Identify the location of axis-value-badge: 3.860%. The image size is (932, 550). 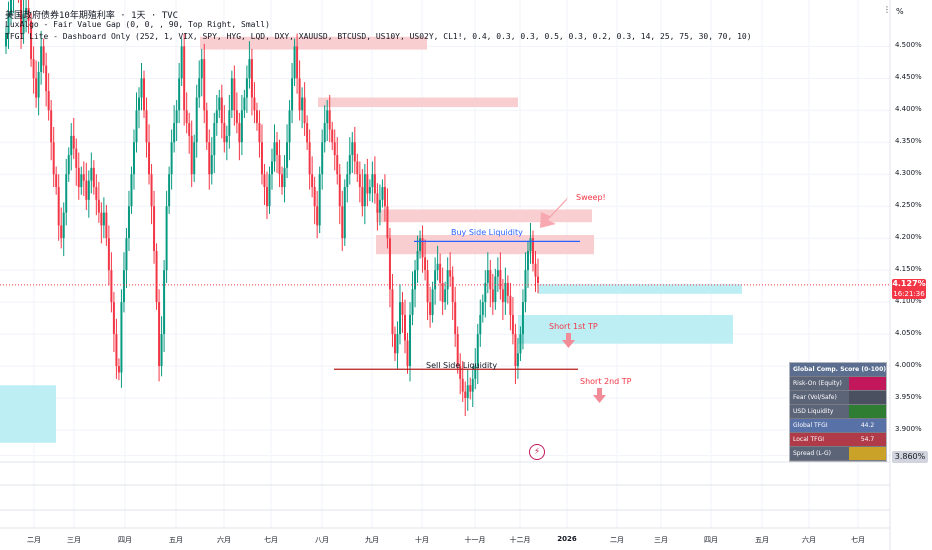
(910, 457).